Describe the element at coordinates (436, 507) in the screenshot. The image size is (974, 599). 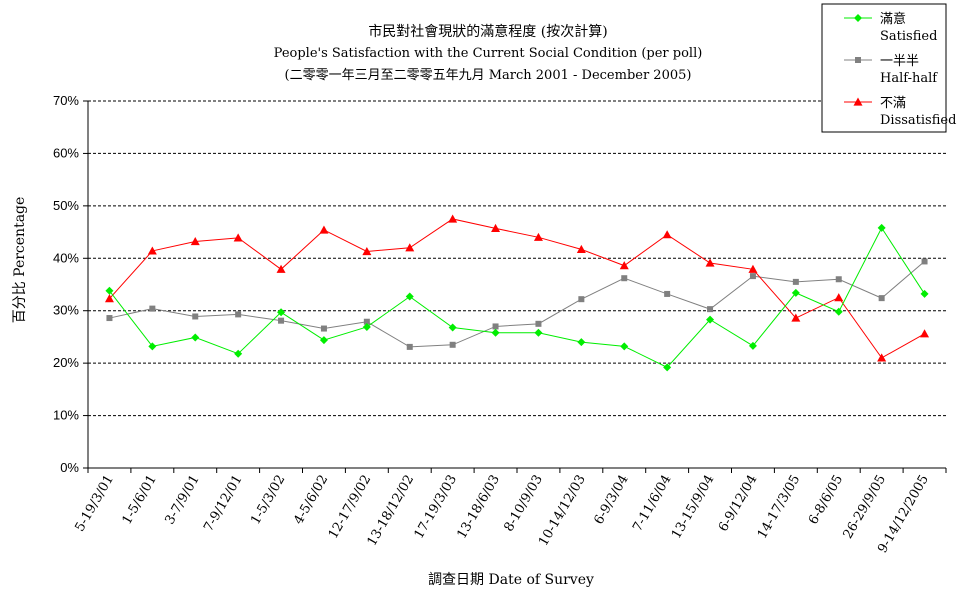
I see `x-tick-label: 17-19/3/03` at that location.